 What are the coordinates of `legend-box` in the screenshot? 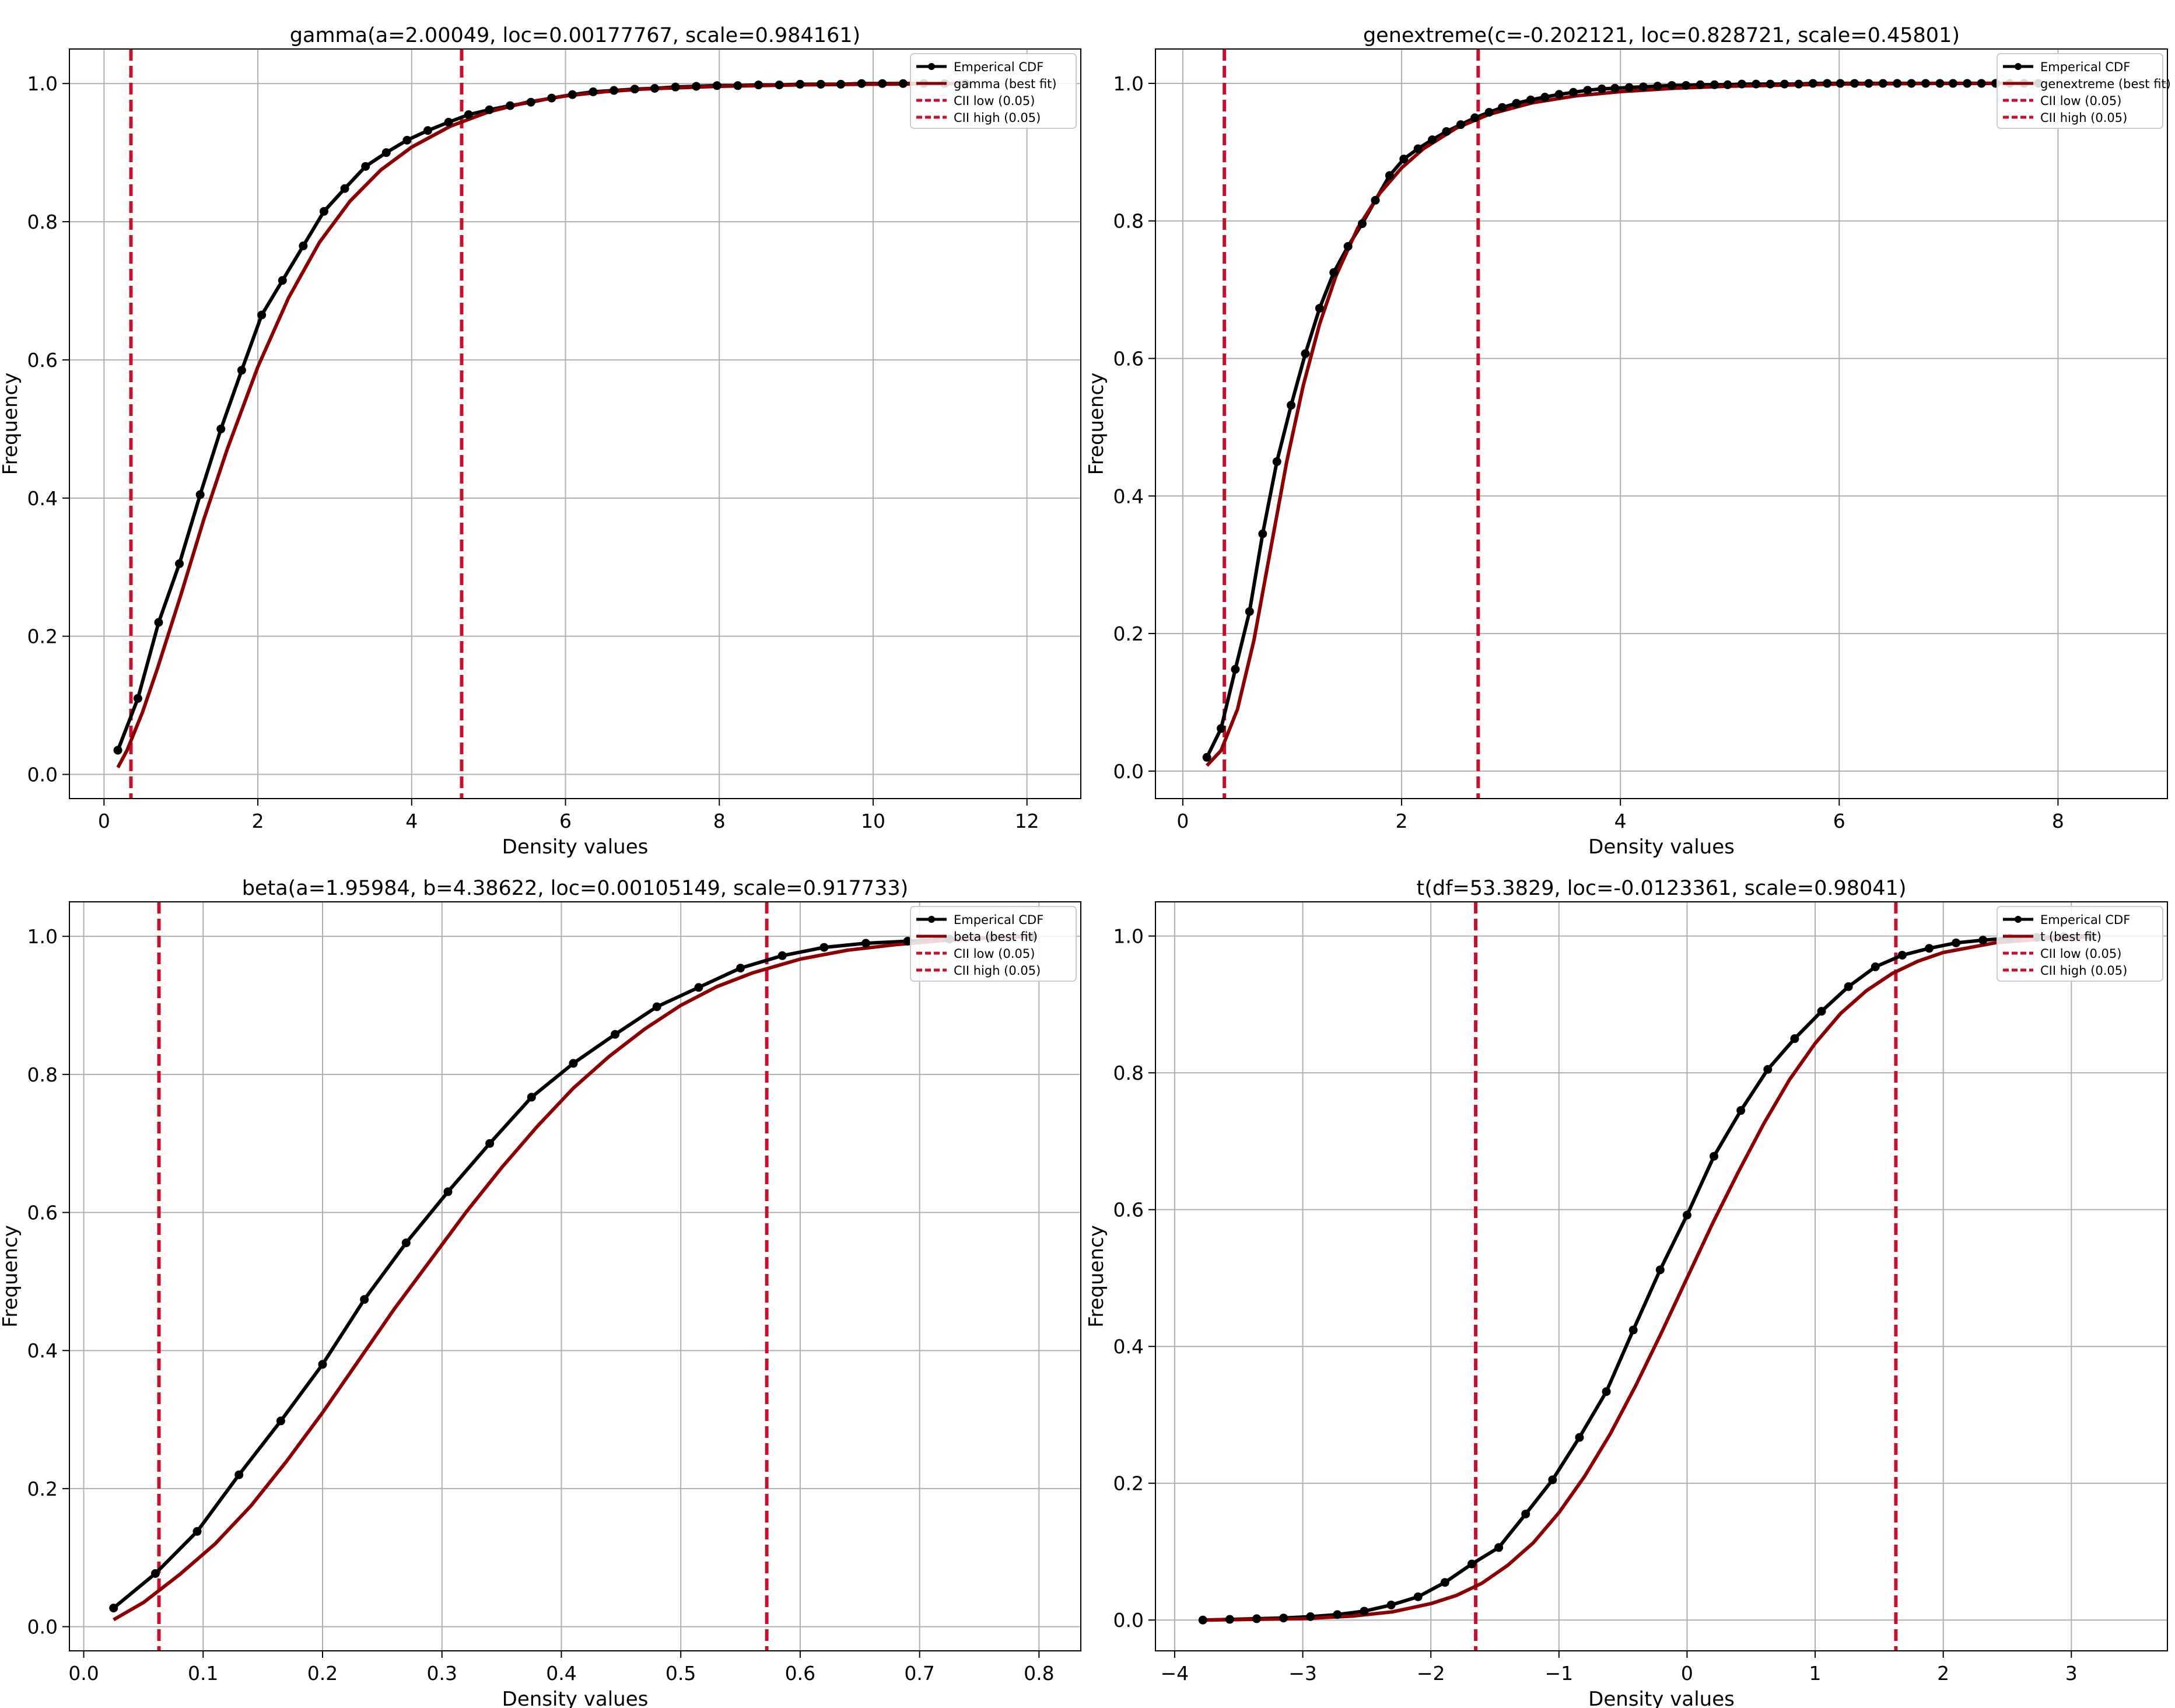 It's located at (2080, 91).